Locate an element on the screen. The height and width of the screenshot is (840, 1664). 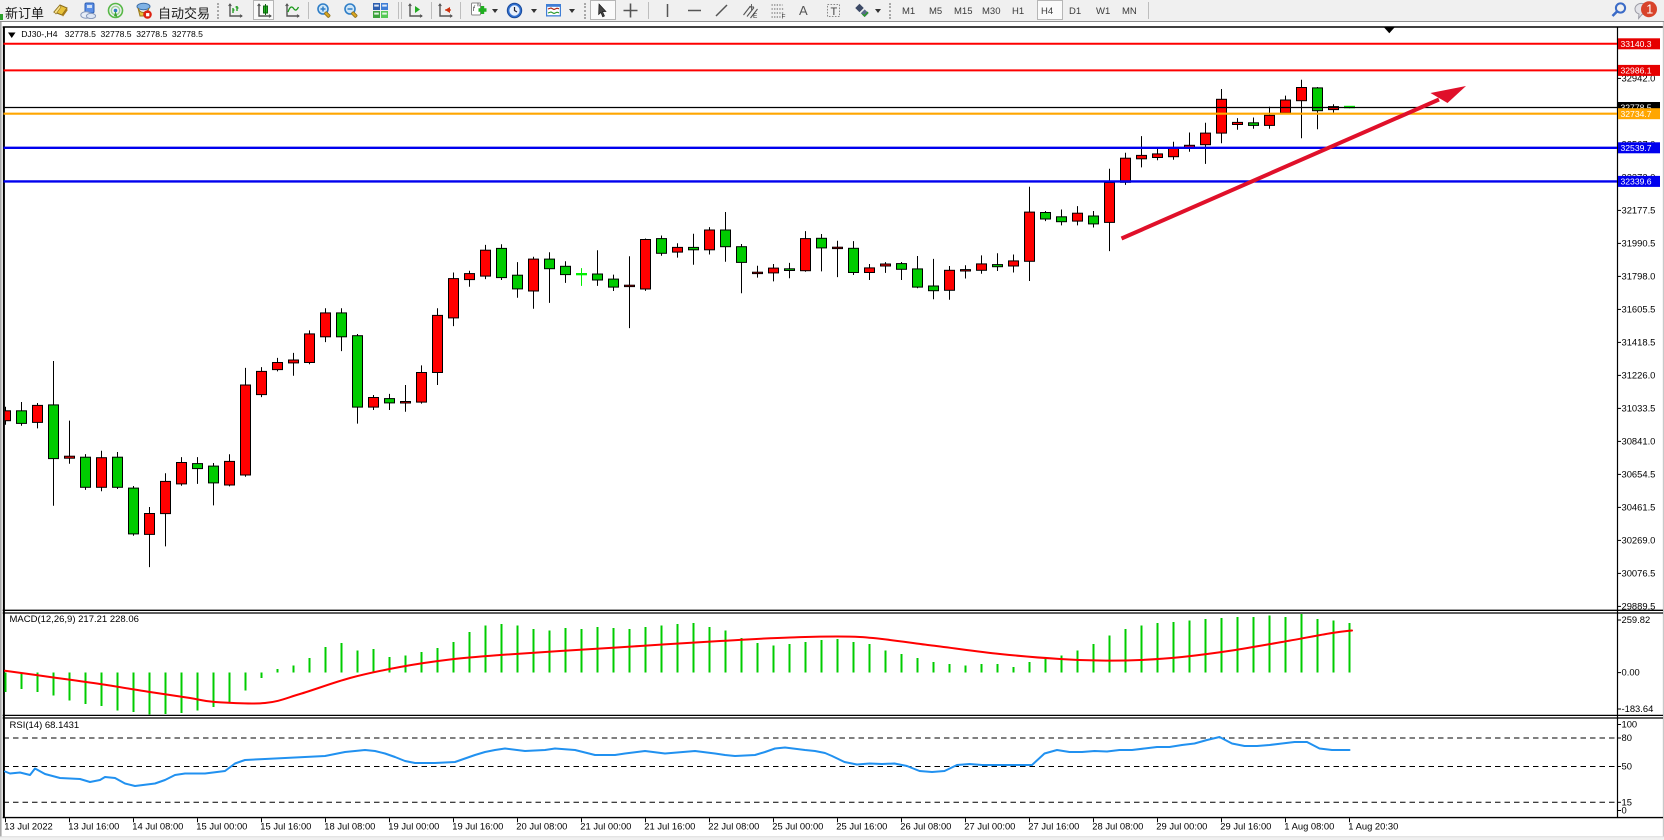
svg-text: 30654.5 is located at coordinates (1639, 474).